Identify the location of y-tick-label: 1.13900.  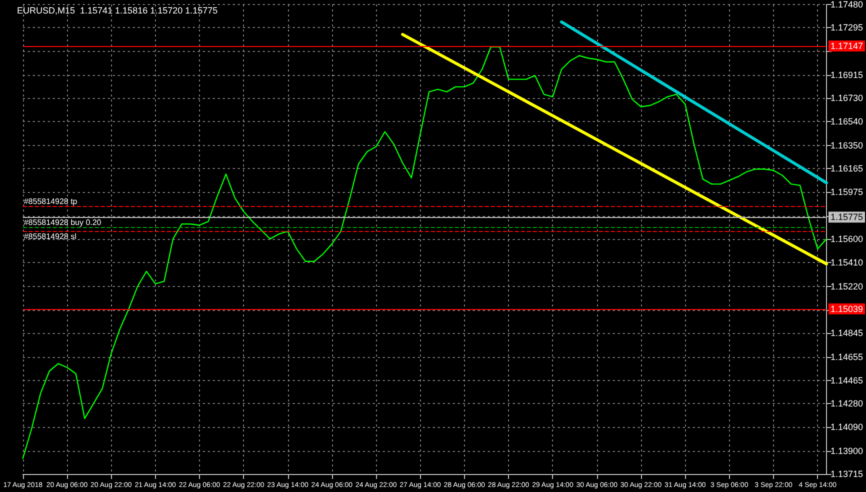
(847, 451).